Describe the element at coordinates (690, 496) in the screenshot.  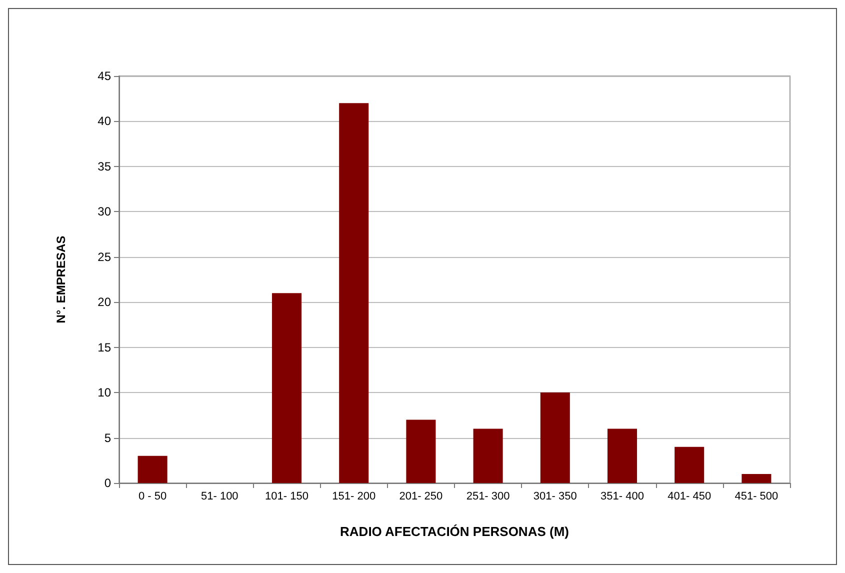
I see `x-tick-label: 401- 450` at that location.